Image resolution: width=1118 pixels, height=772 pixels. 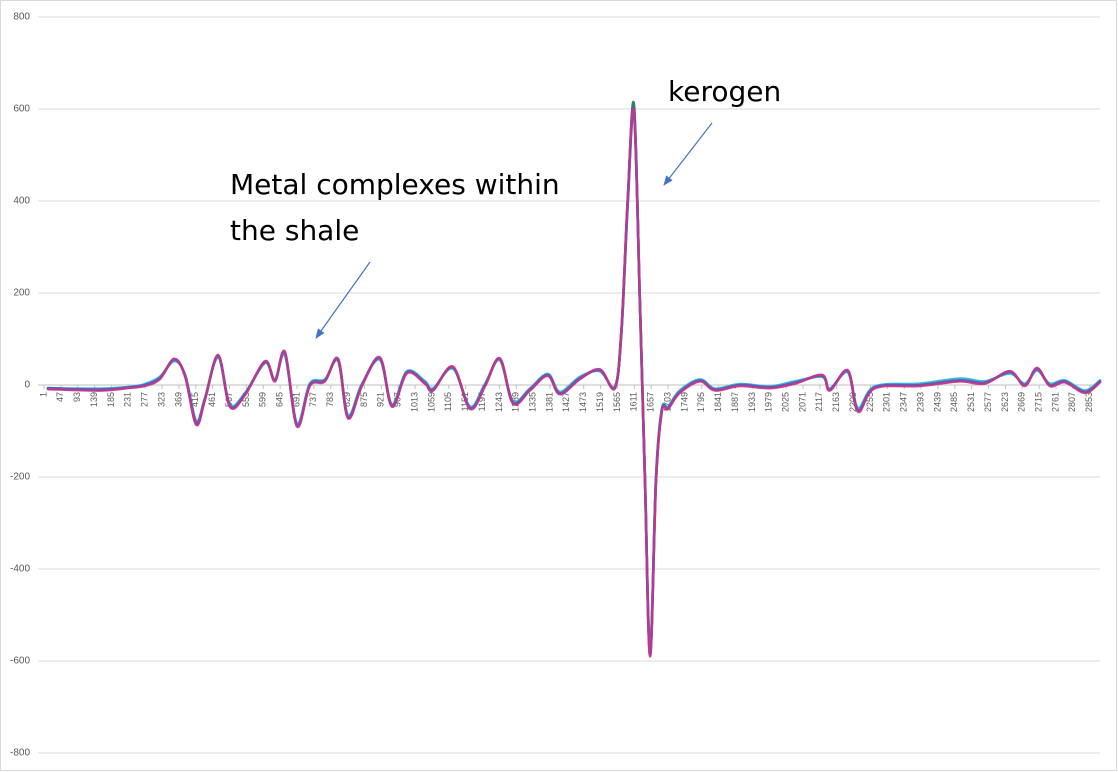 What do you see at coordinates (43, 394) in the screenshot?
I see `x-tick-label: 1` at bounding box center [43, 394].